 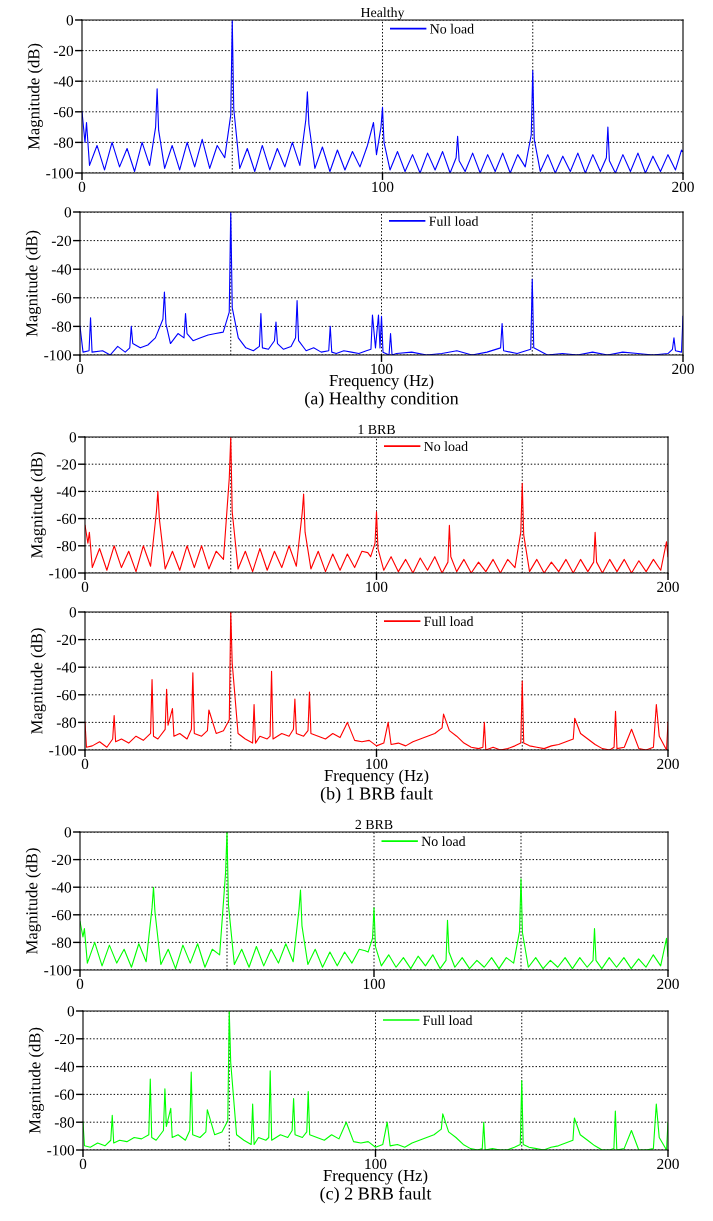 I want to click on text: (b) 1 BRB fault, so click(x=376, y=795).